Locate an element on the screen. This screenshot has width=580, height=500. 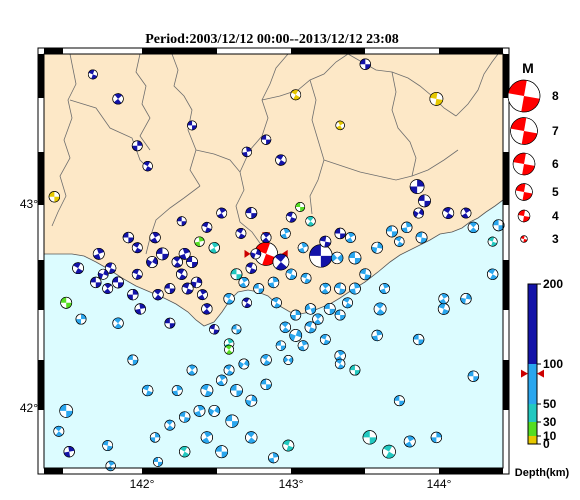
depth-marker-icon is located at coordinates (532, 373).